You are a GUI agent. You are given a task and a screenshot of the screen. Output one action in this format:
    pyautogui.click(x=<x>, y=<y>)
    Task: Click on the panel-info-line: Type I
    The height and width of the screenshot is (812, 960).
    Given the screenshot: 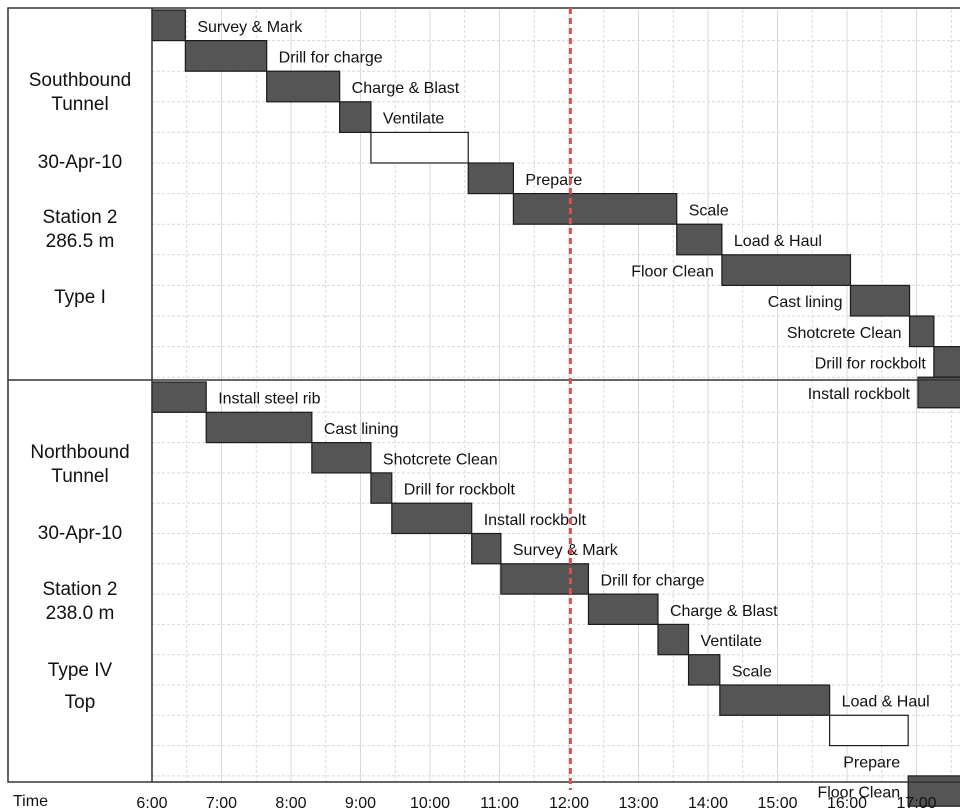 What is the action you would take?
    pyautogui.click(x=80, y=297)
    